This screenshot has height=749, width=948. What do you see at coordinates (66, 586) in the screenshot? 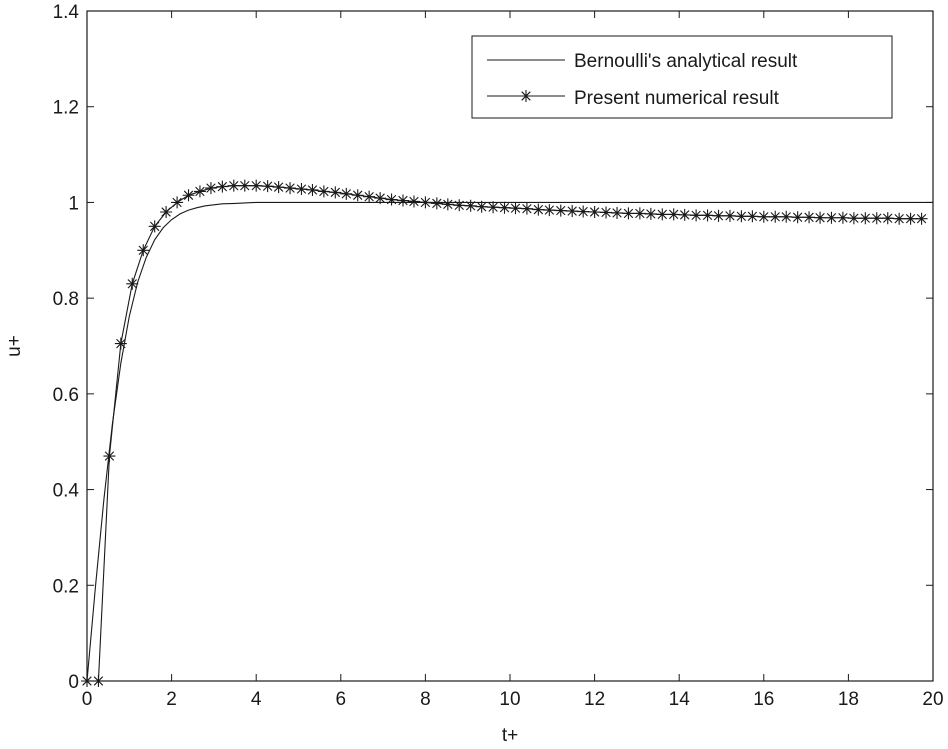
I see `y-tick-label: 0.2` at bounding box center [66, 586].